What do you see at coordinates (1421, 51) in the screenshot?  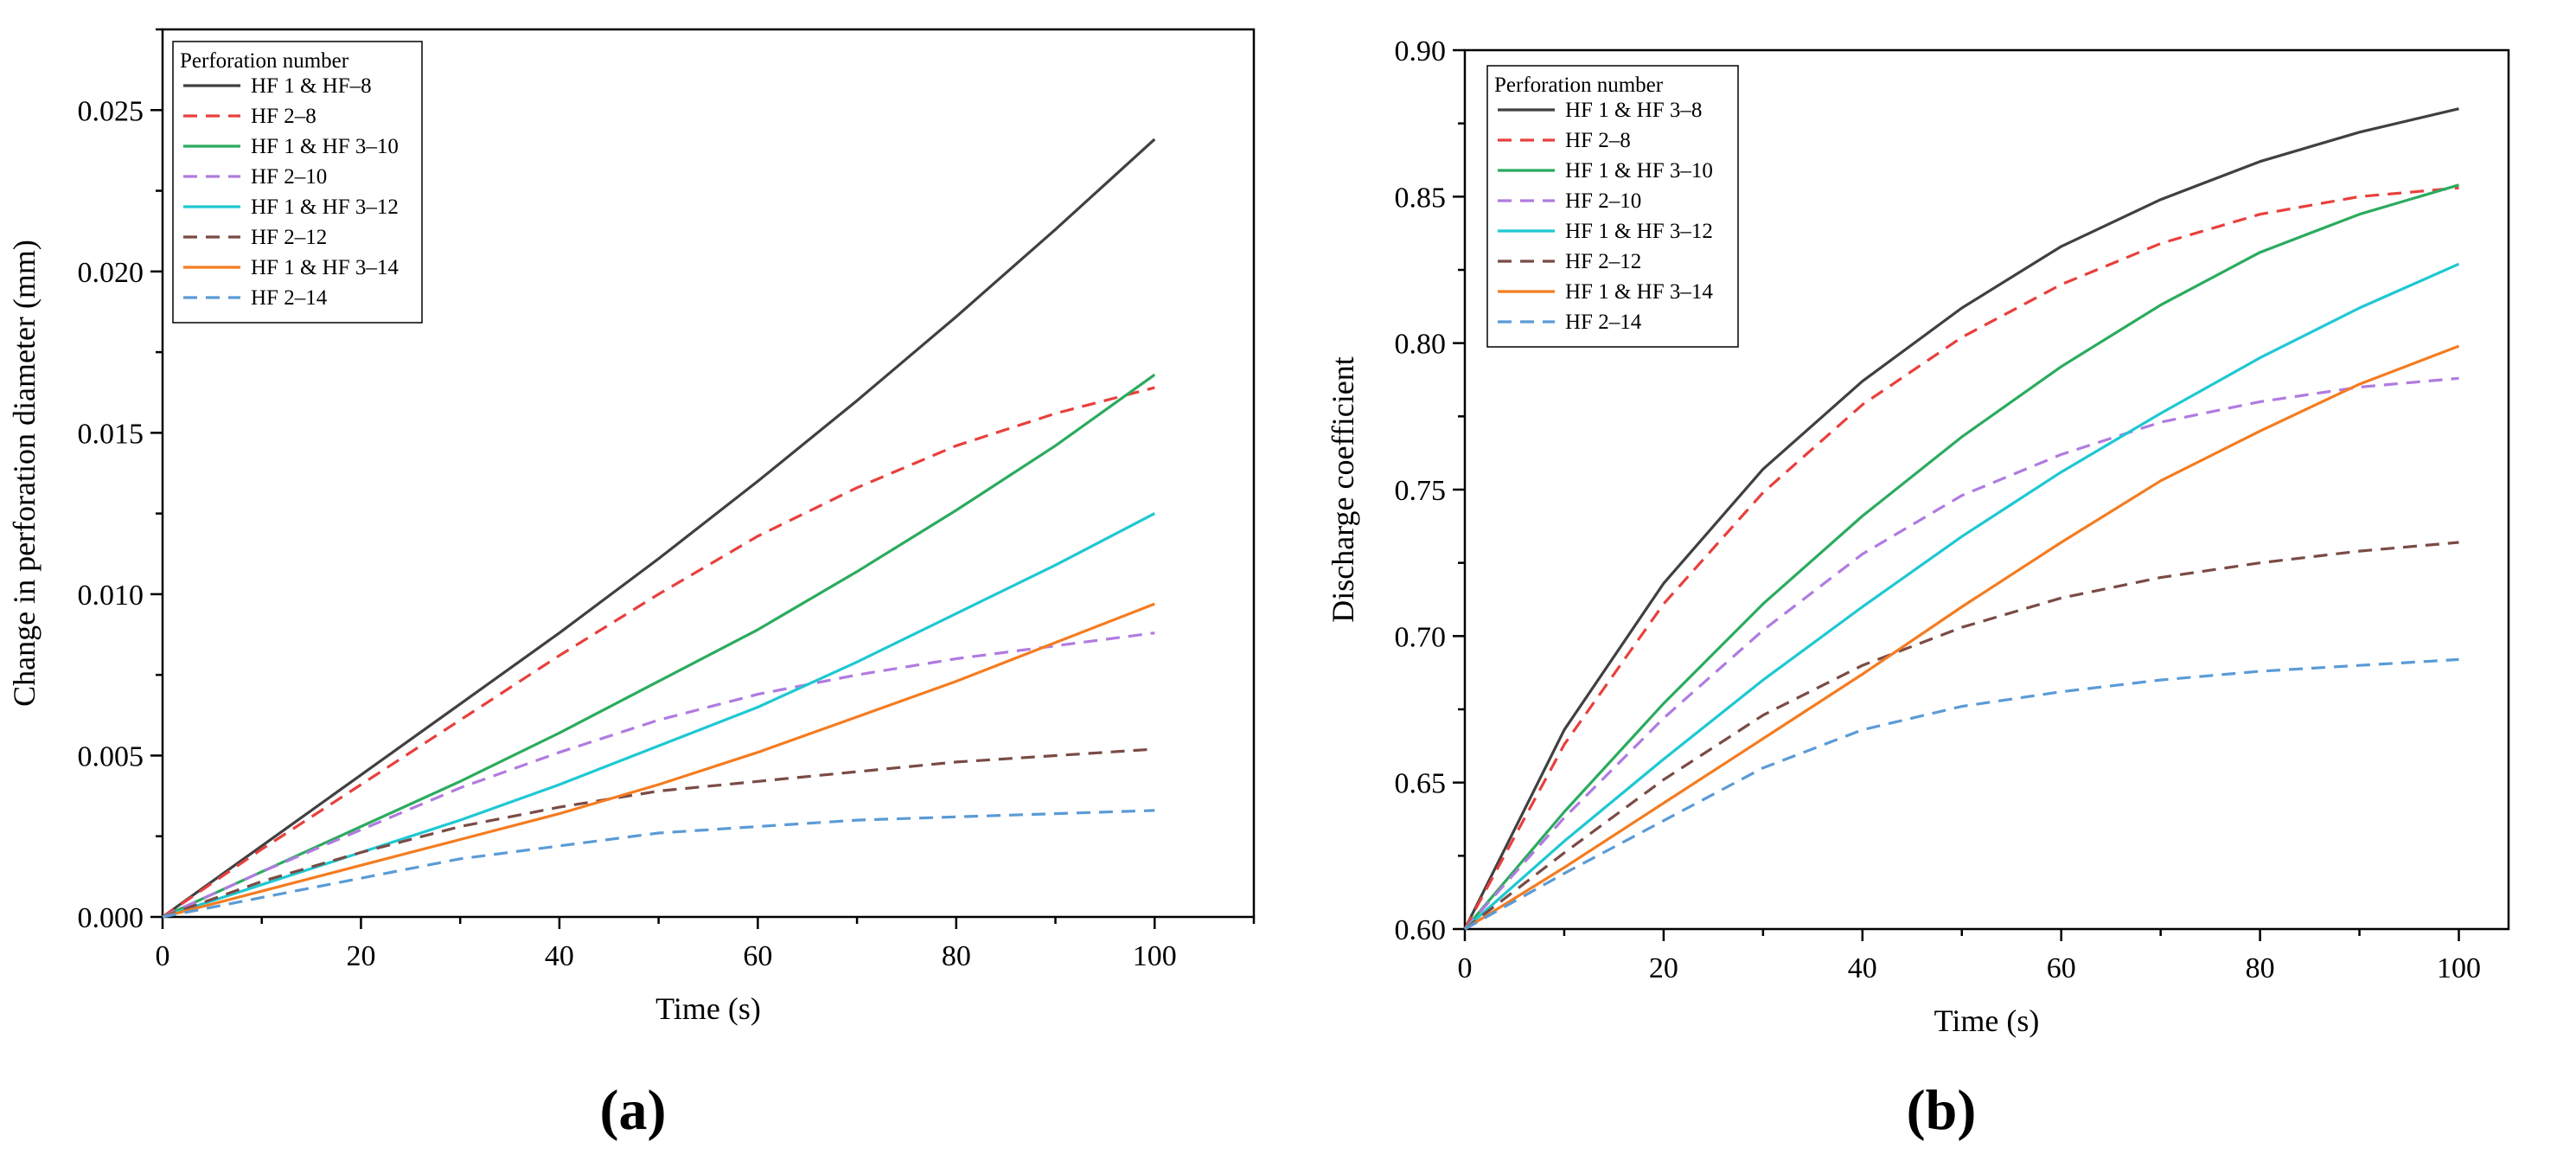 I see `y-tick-label: 0.90` at bounding box center [1421, 51].